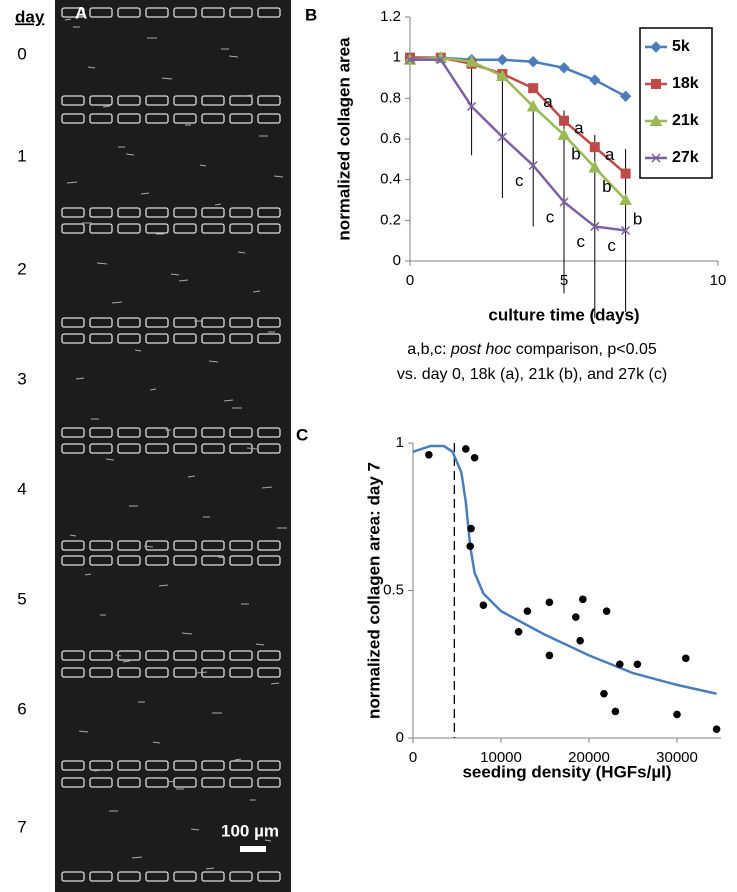  Describe the element at coordinates (566, 771) in the screenshot. I see `x-axis-title: seeding density (HGFs/µl)` at that location.